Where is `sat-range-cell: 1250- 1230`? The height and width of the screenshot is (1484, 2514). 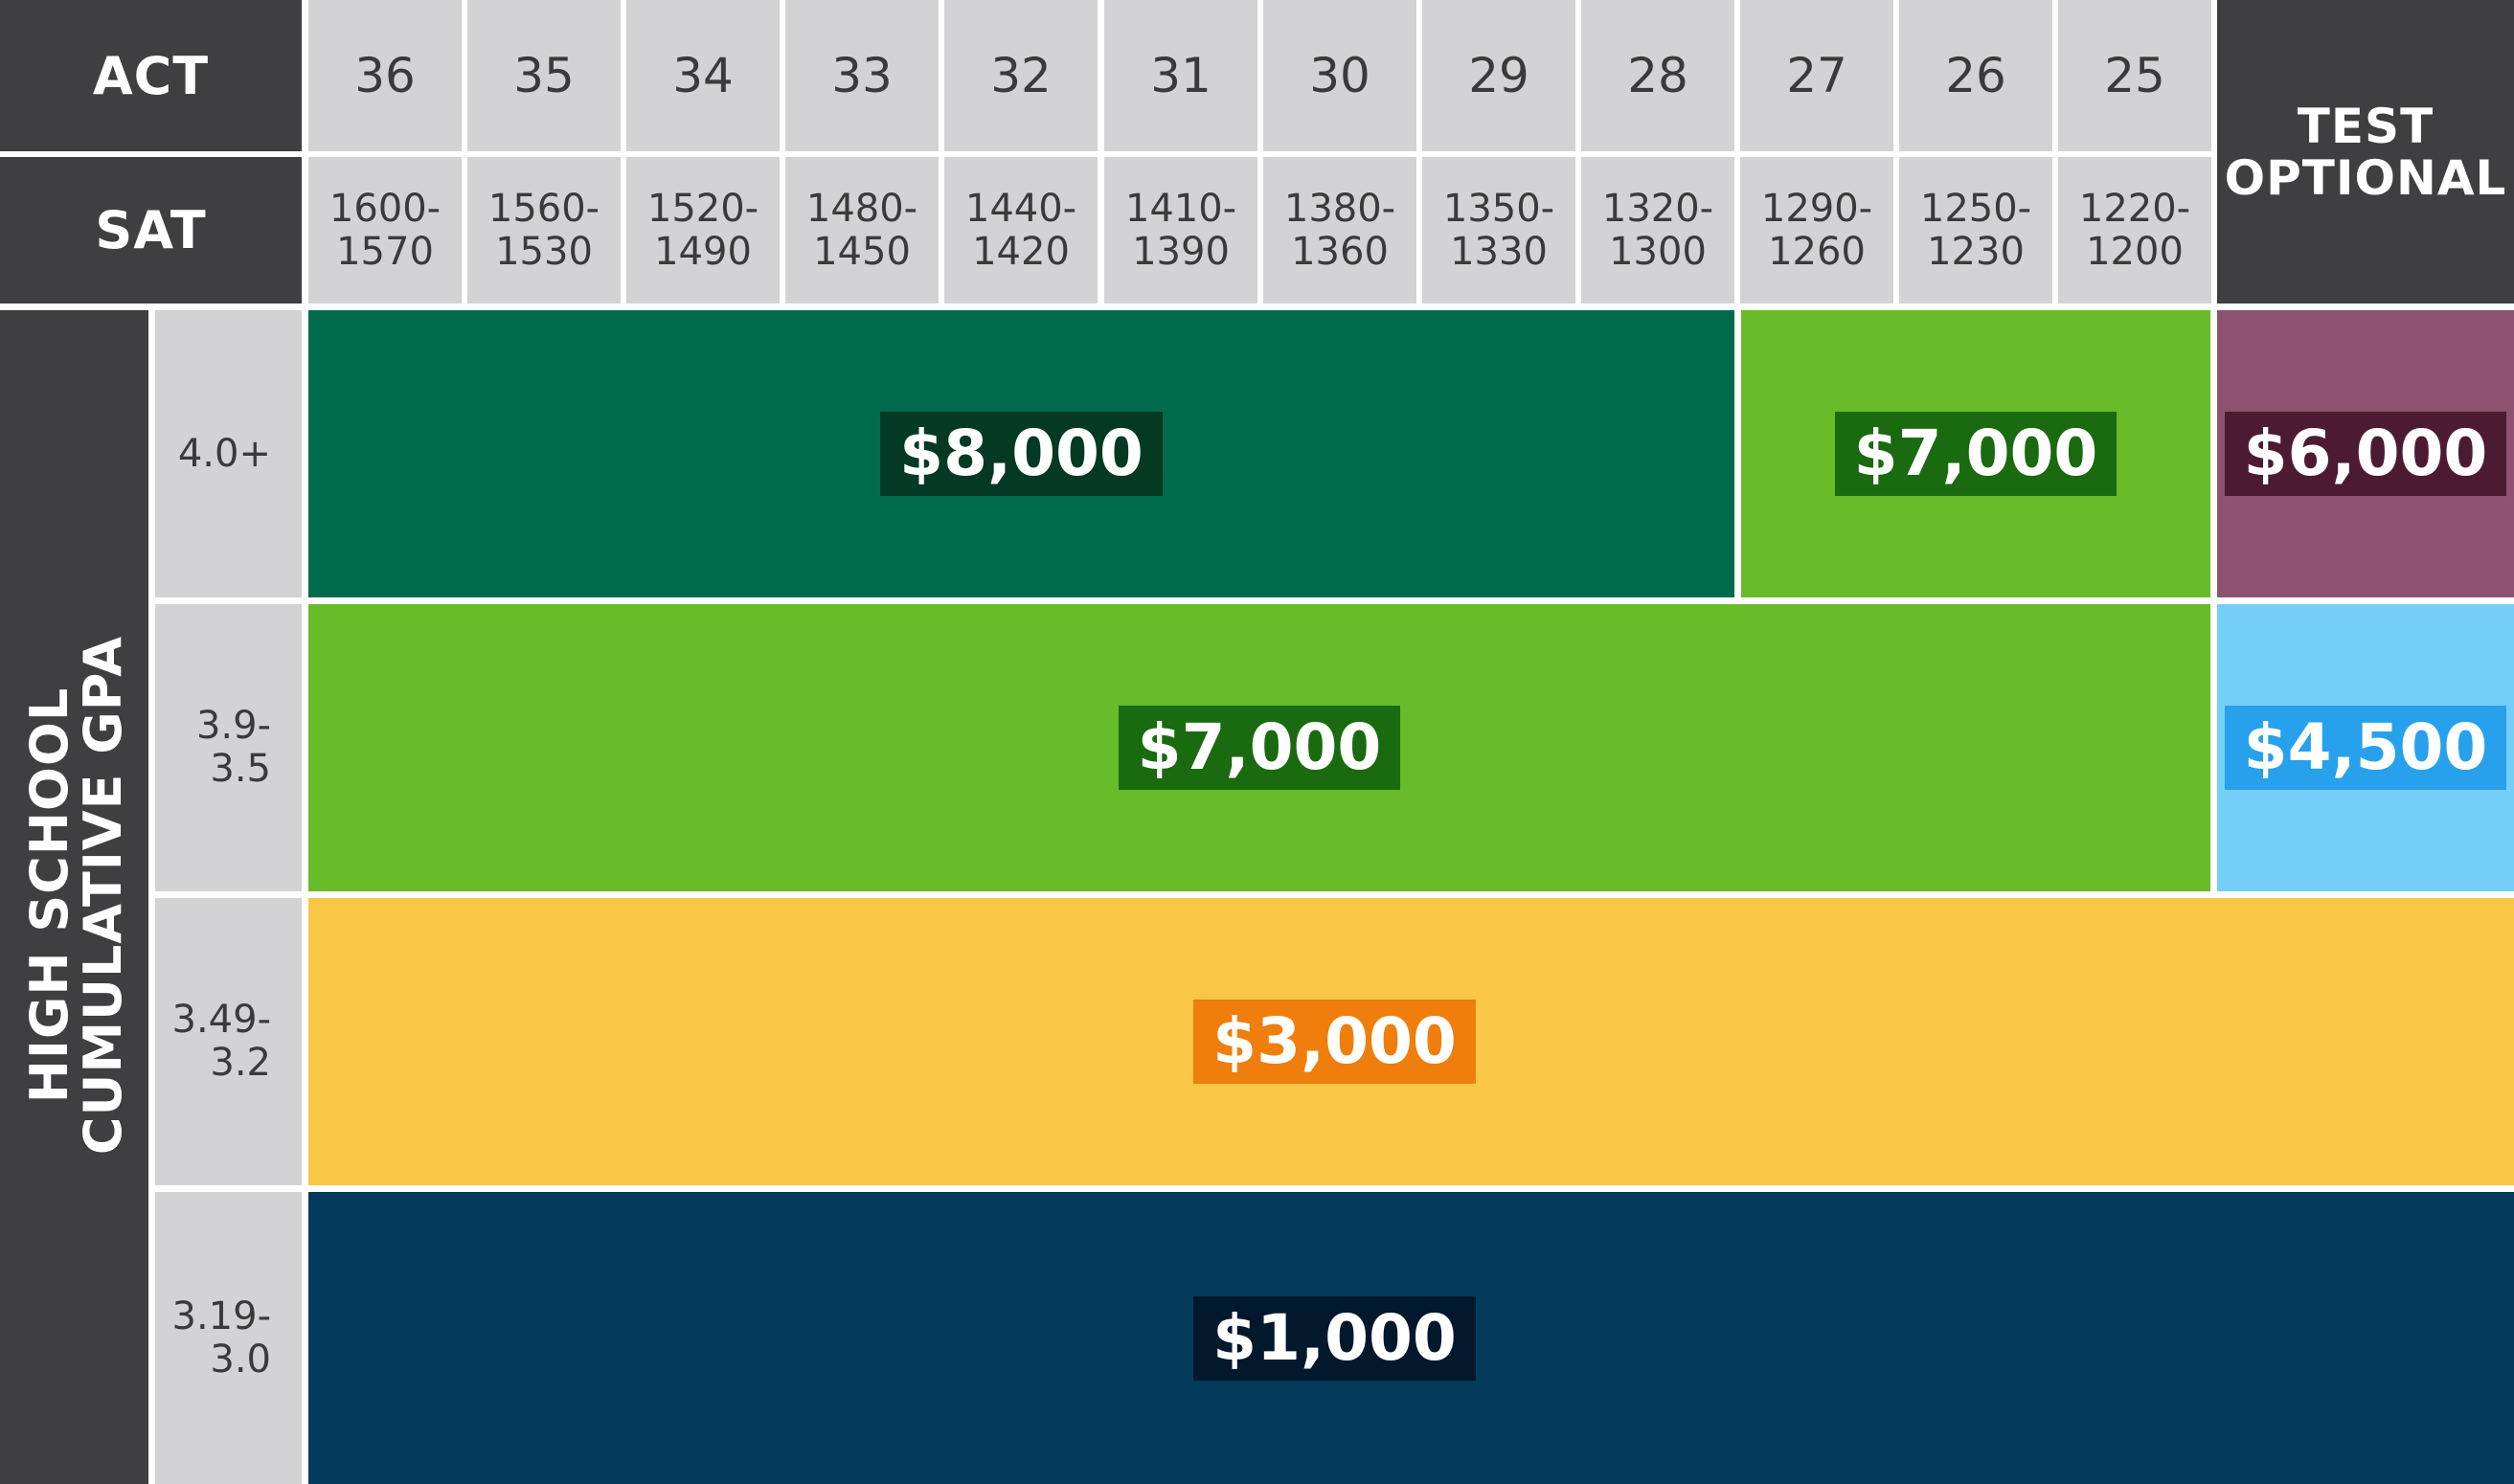 sat-range-cell: 1250- 1230 is located at coordinates (1976, 230).